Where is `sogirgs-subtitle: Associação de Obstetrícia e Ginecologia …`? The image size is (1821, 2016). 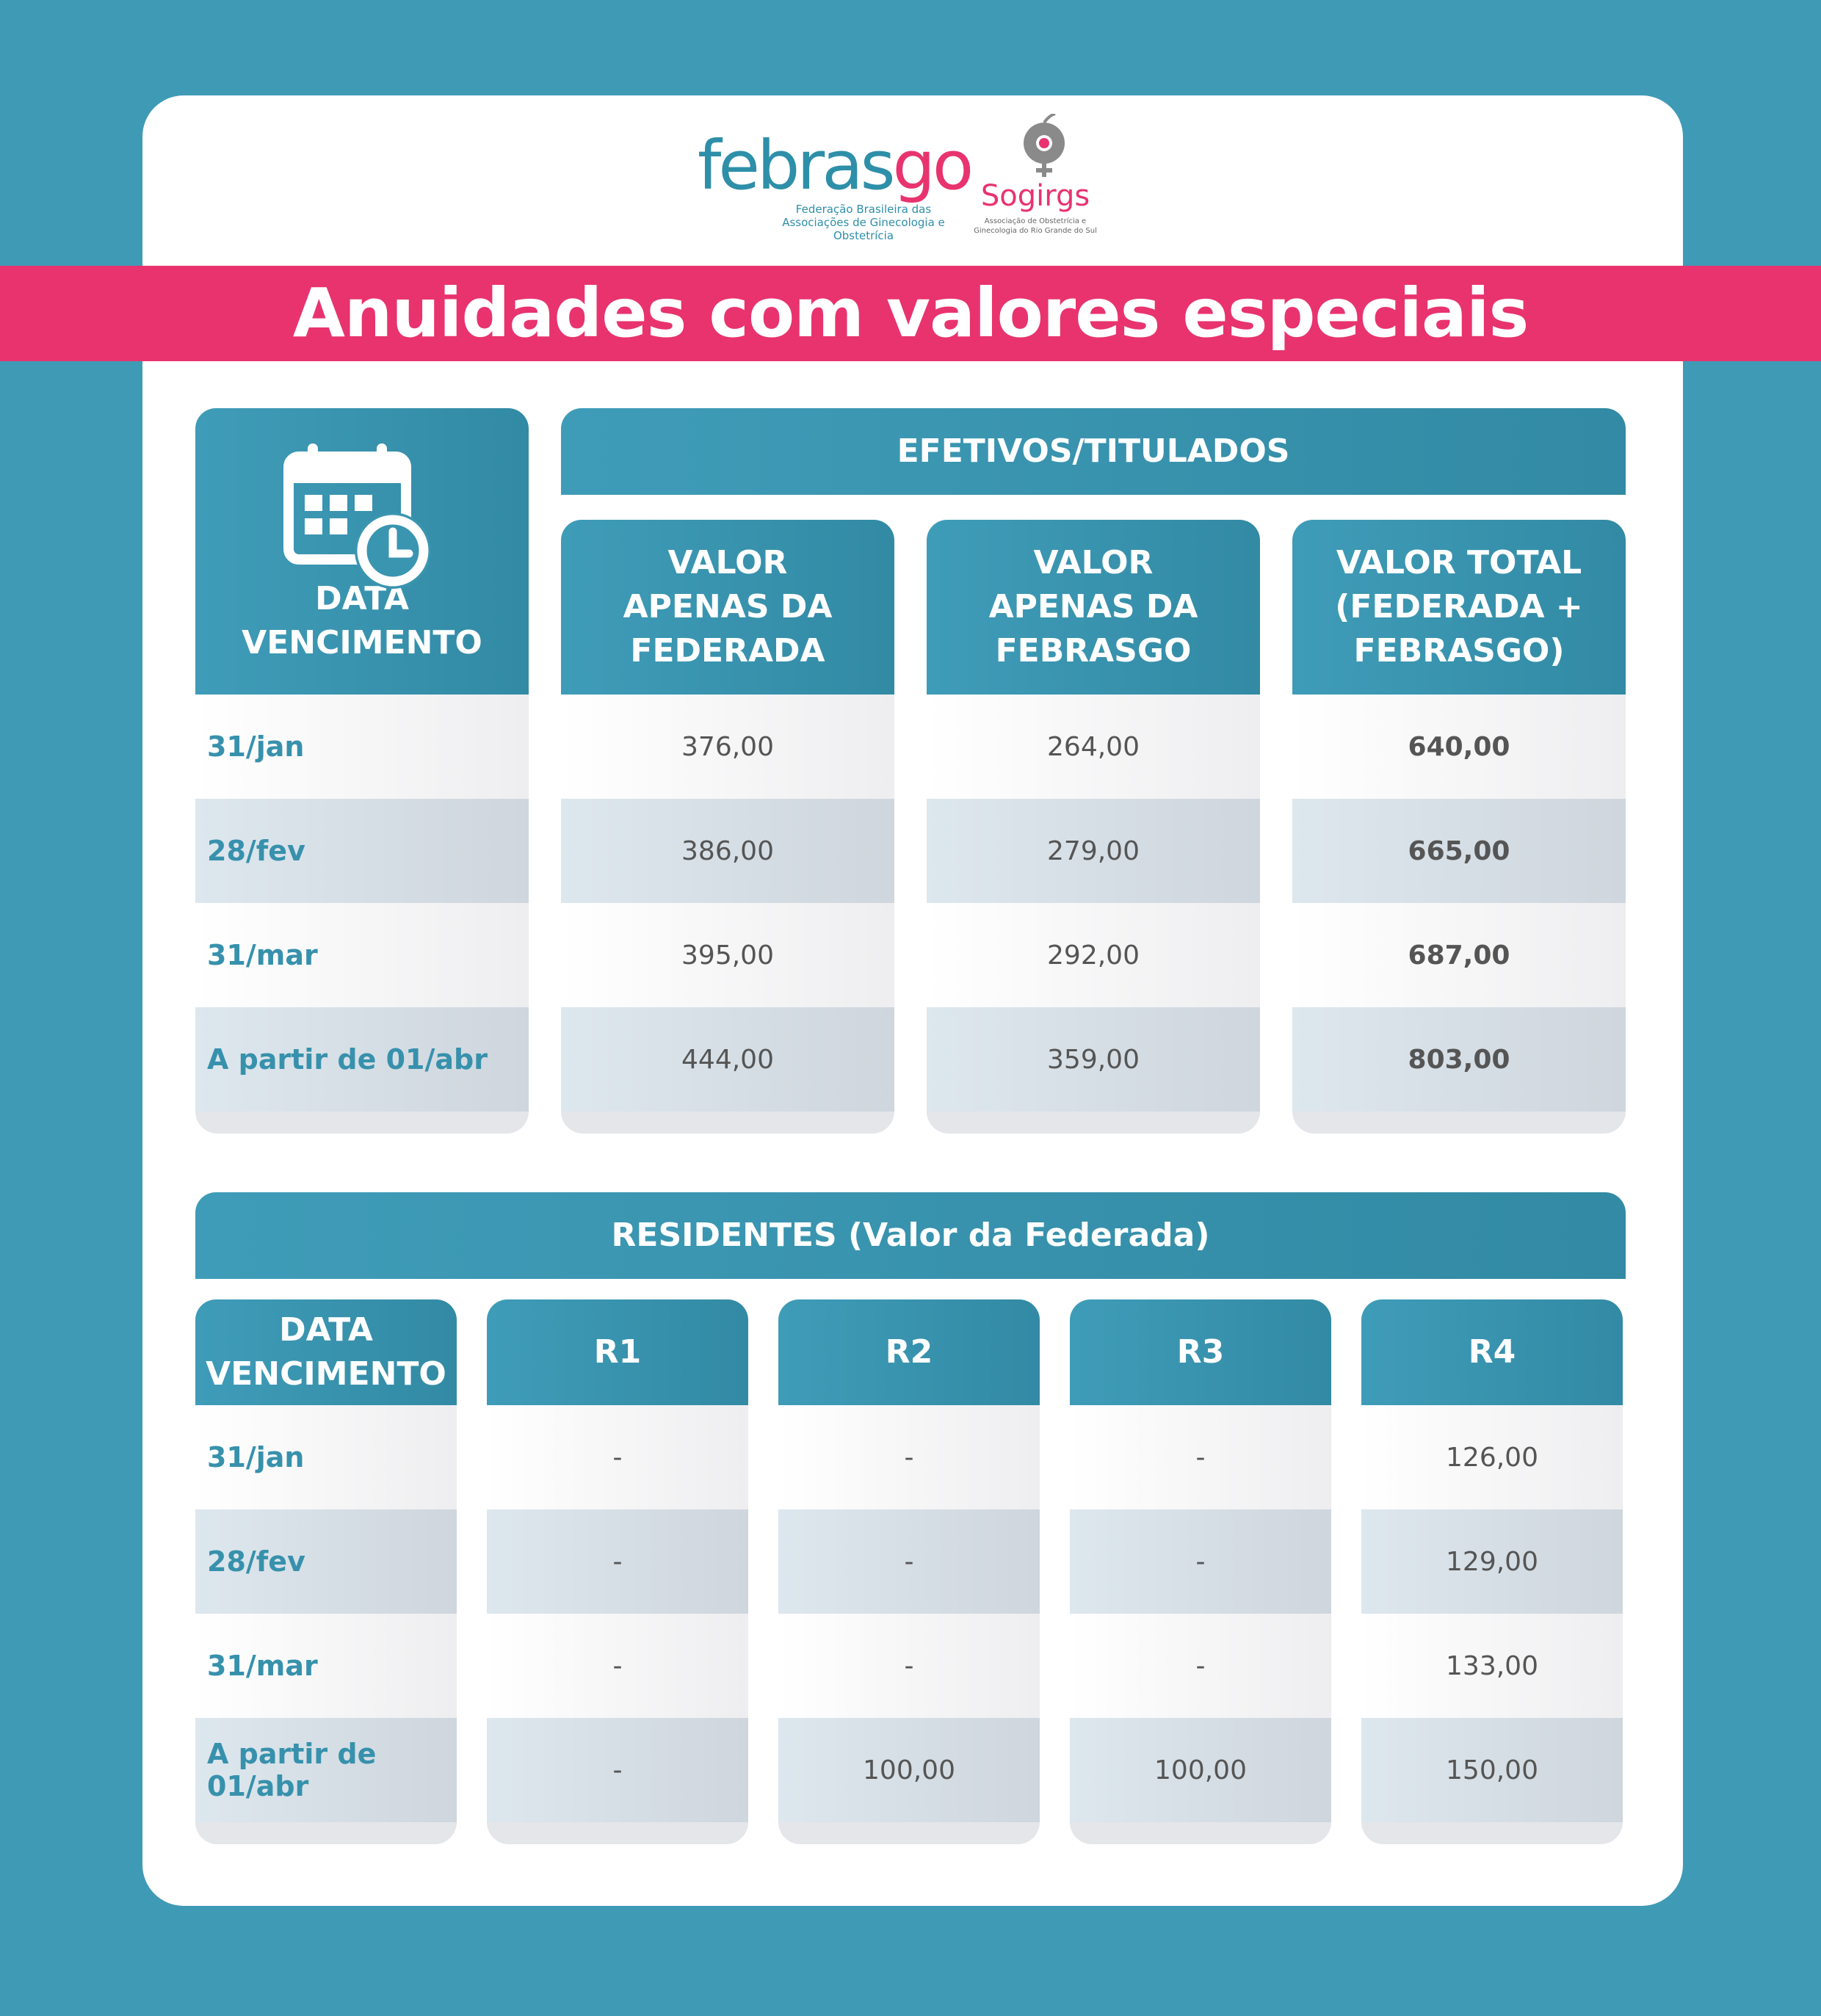
sogirgs-subtitle: Associação de Obstetrícia e Ginecologia … is located at coordinates (1035, 226).